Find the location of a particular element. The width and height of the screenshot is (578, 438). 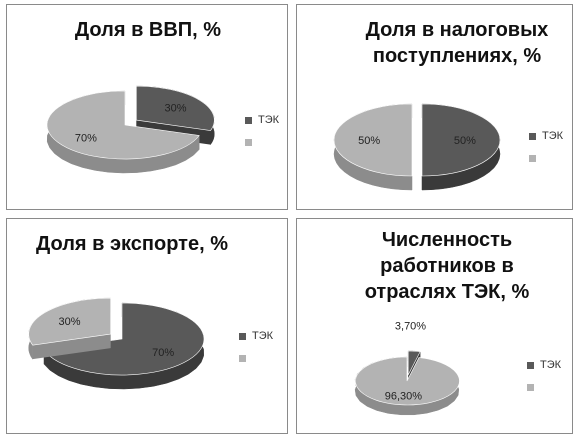

pie-slice-0: 50% is located at coordinates (461, 147).